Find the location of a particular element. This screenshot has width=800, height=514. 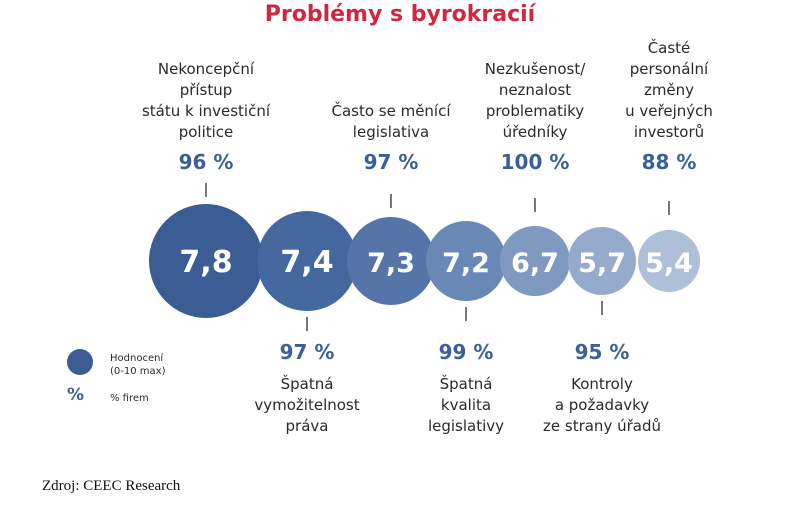

percent-label-3: 97 % is located at coordinates (391, 162).